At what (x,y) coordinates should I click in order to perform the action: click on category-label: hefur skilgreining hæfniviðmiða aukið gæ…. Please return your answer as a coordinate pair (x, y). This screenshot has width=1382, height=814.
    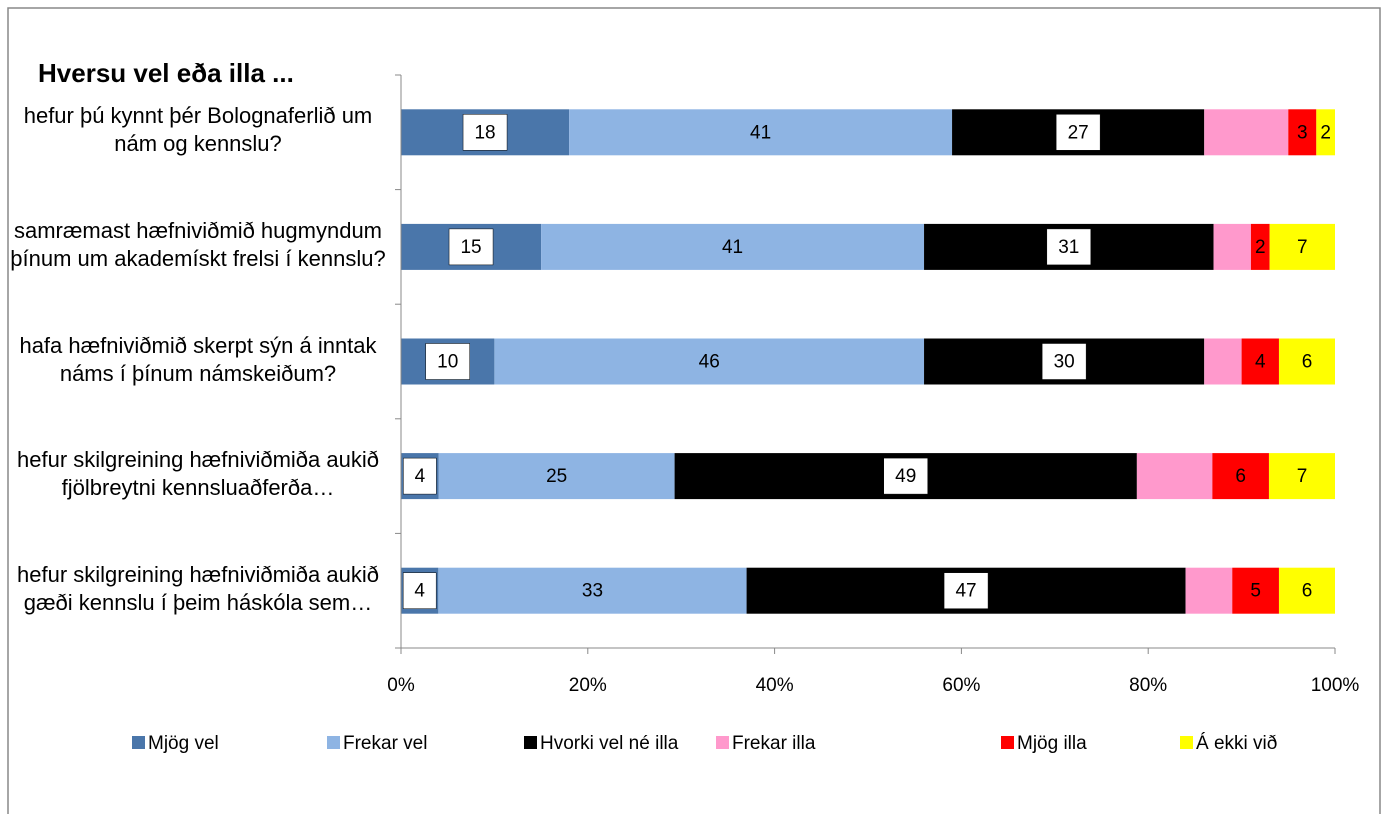
    Looking at the image, I should click on (198, 588).